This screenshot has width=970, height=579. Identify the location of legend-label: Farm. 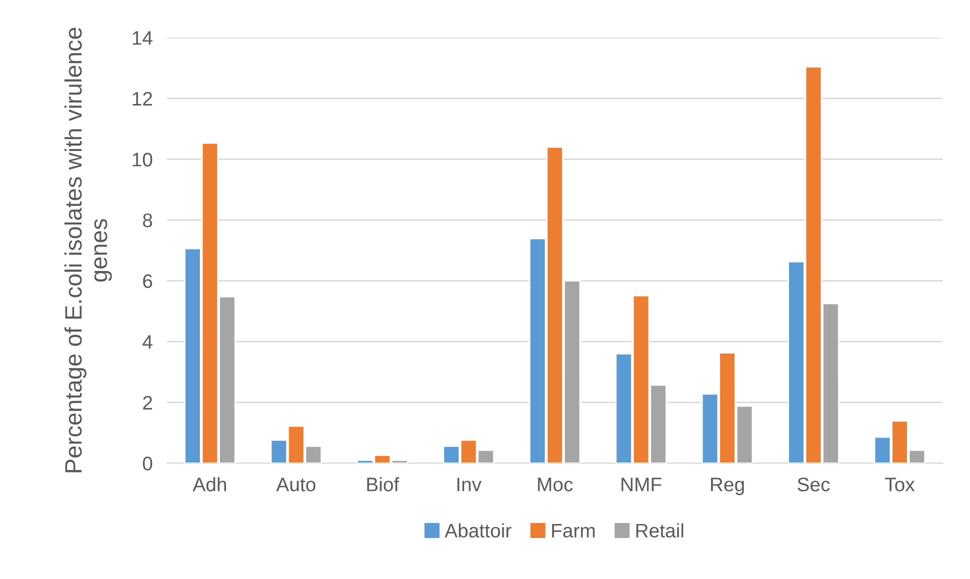
(573, 531).